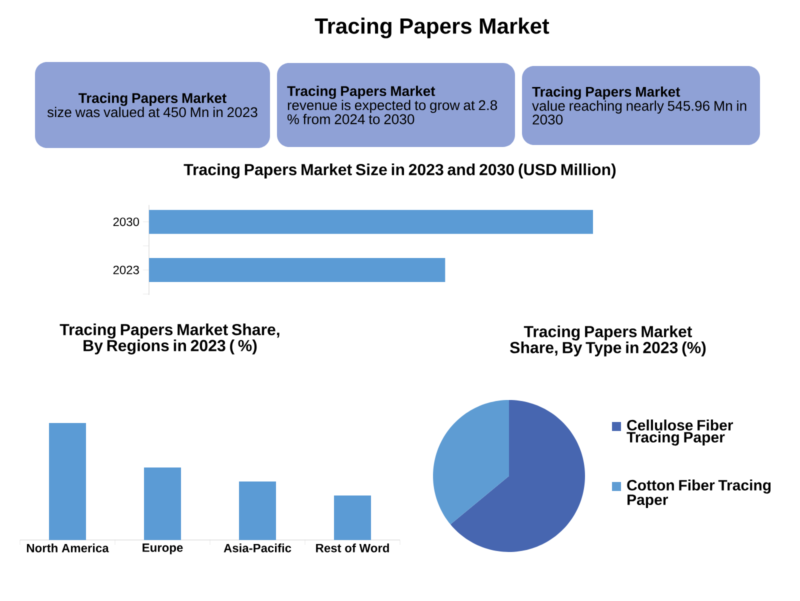  I want to click on text: size was valued at 450 Mn in 2023, so click(152, 112).